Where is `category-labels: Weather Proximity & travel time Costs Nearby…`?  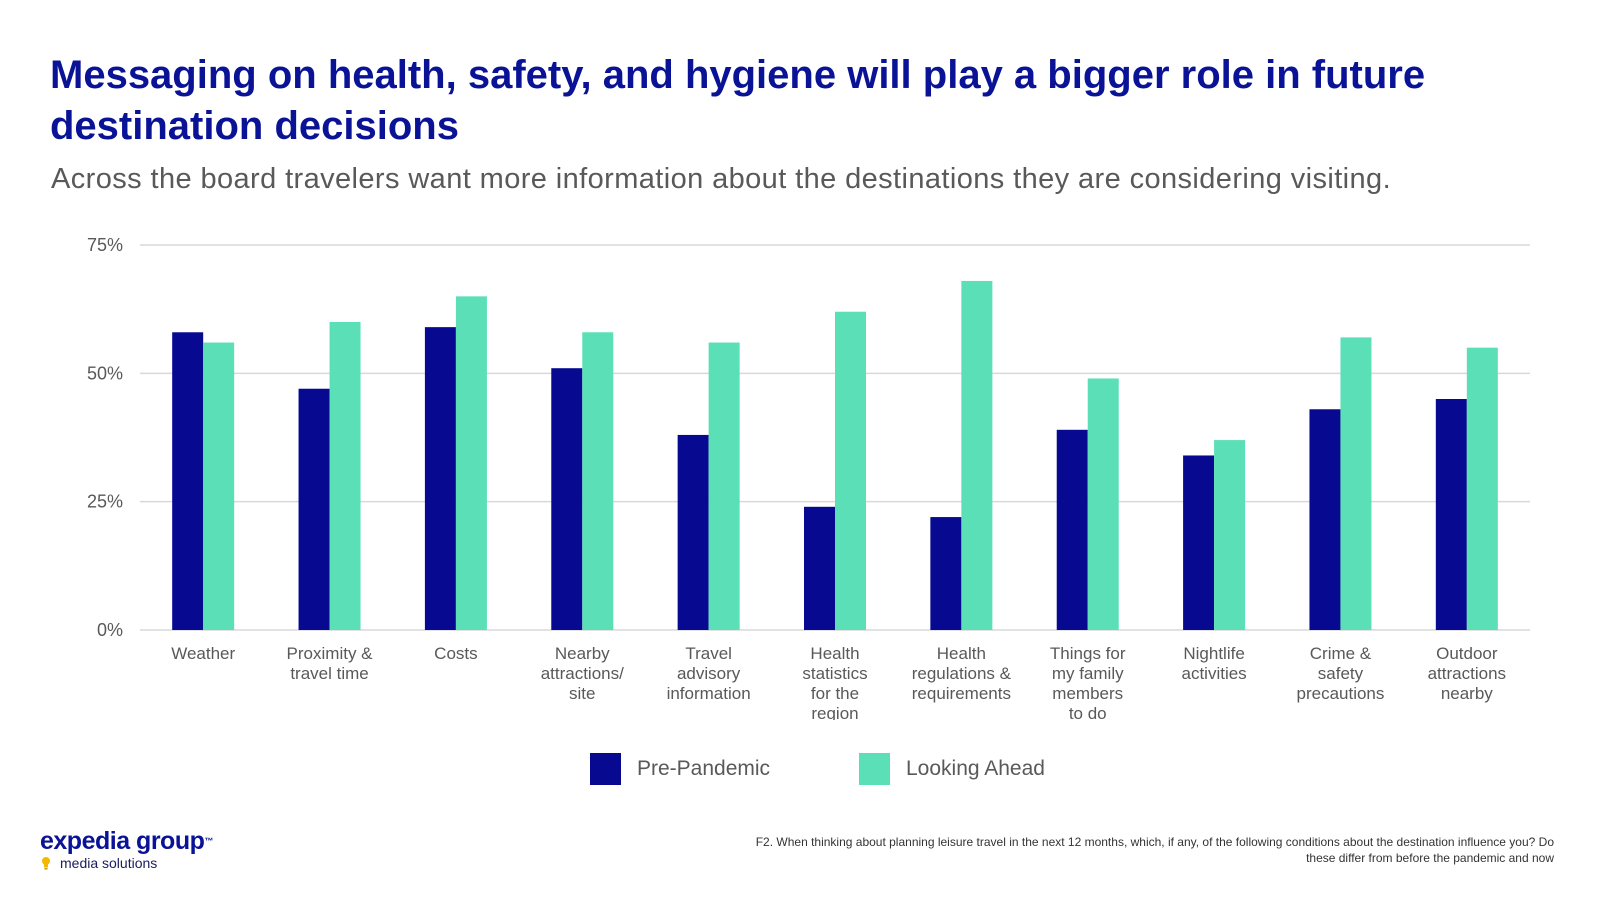 category-labels: Weather Proximity & travel time Costs Nearby… is located at coordinates (838, 682).